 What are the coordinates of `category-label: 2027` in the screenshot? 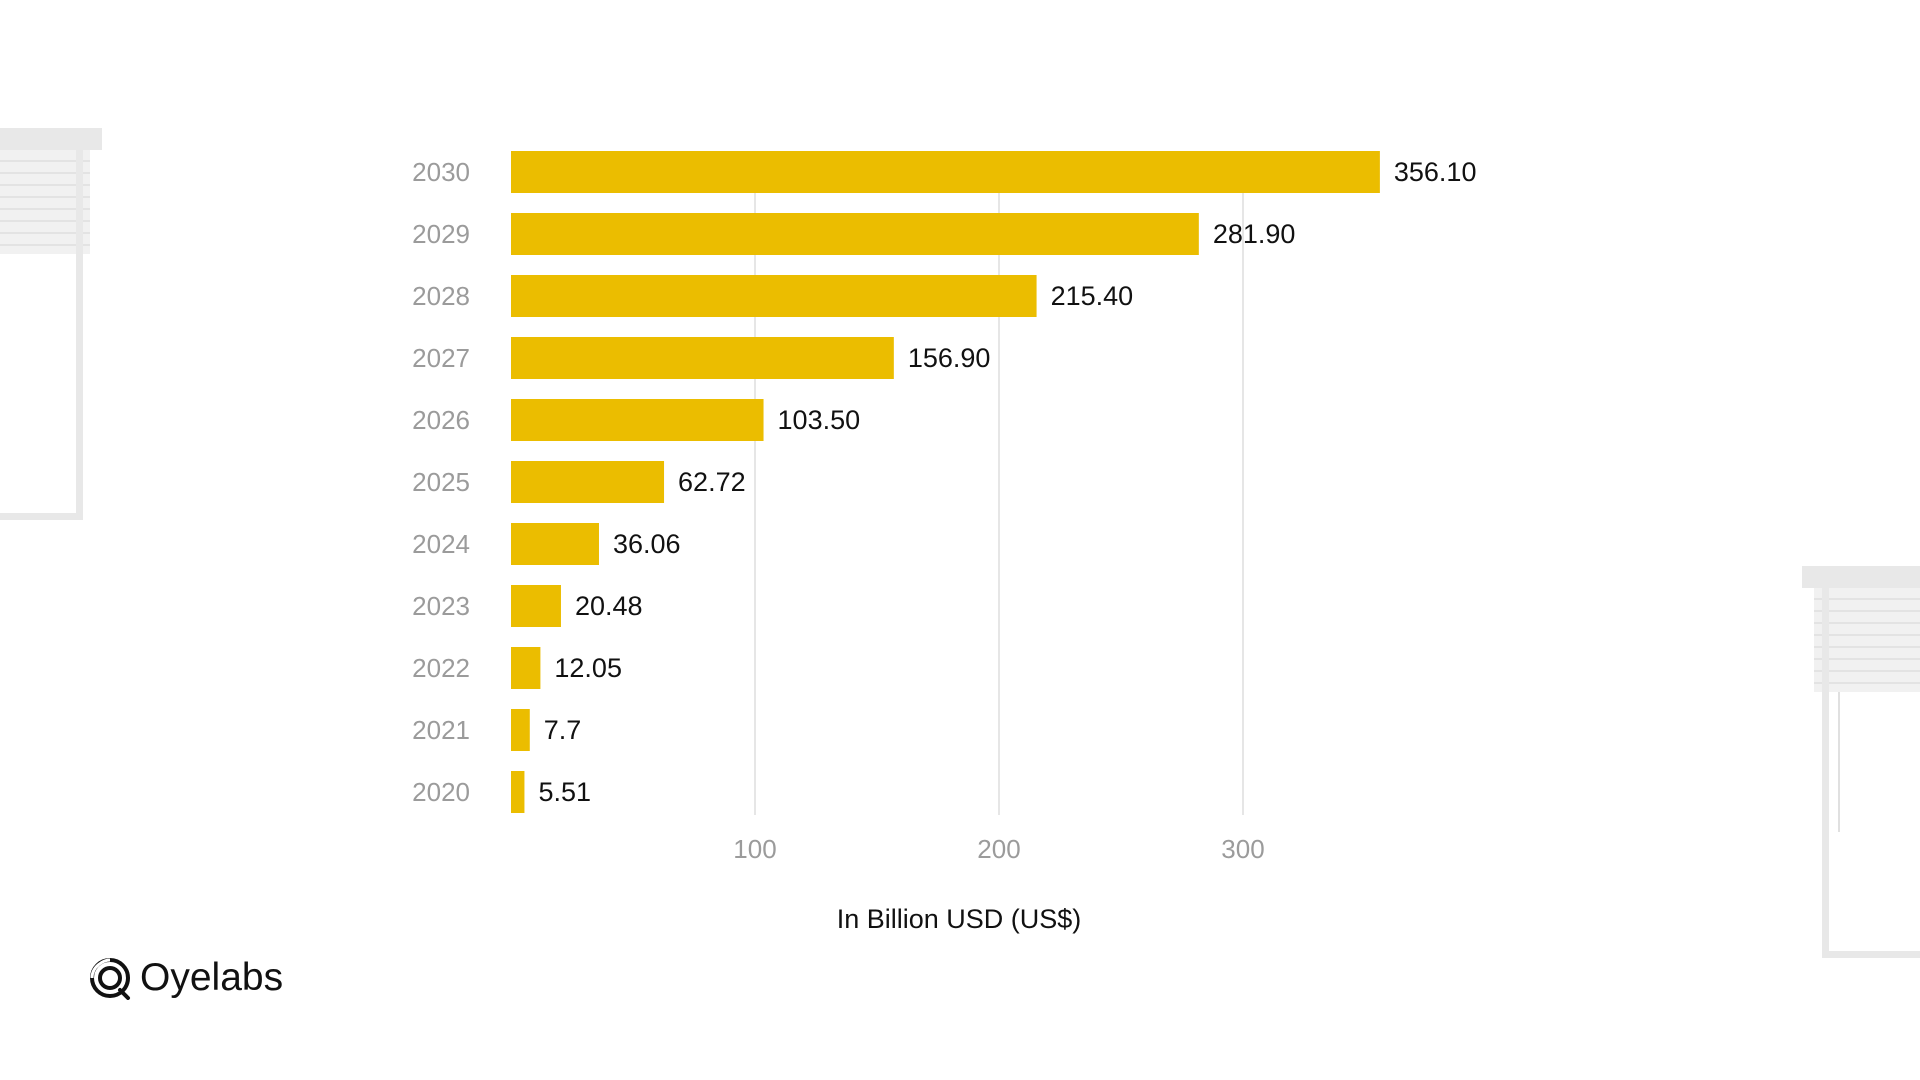 It's located at (441, 358).